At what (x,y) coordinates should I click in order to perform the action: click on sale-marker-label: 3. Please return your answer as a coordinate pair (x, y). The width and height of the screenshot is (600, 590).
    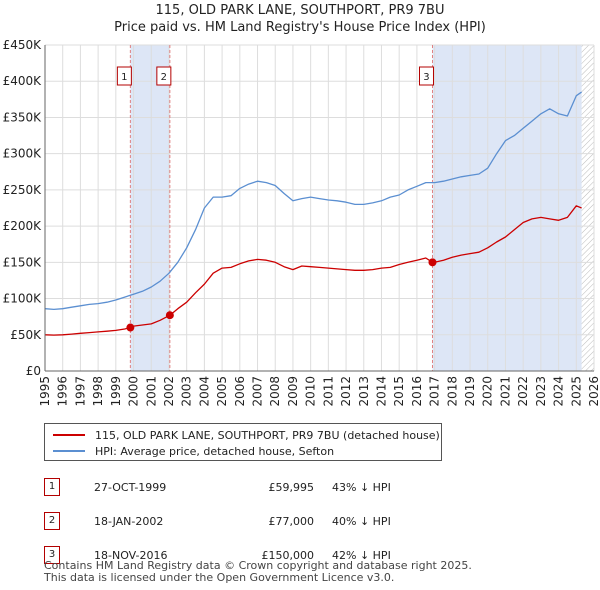
    Looking at the image, I should click on (426, 77).